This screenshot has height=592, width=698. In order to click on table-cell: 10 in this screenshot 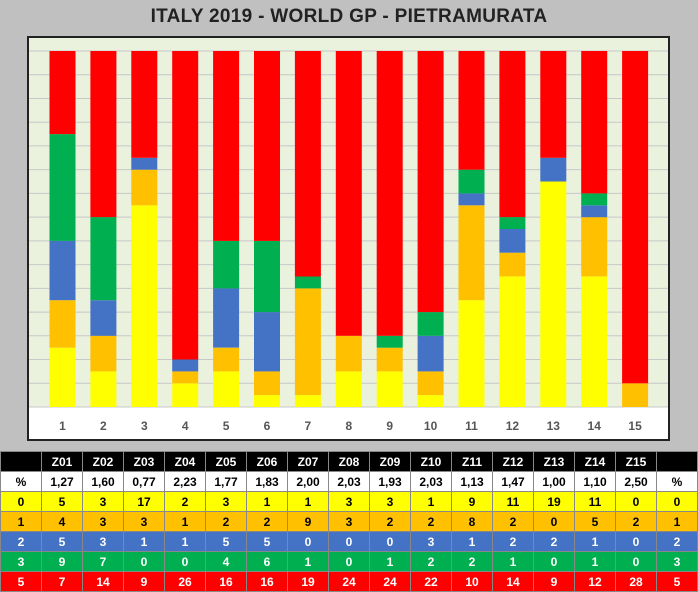, I will do `click(472, 581)`.